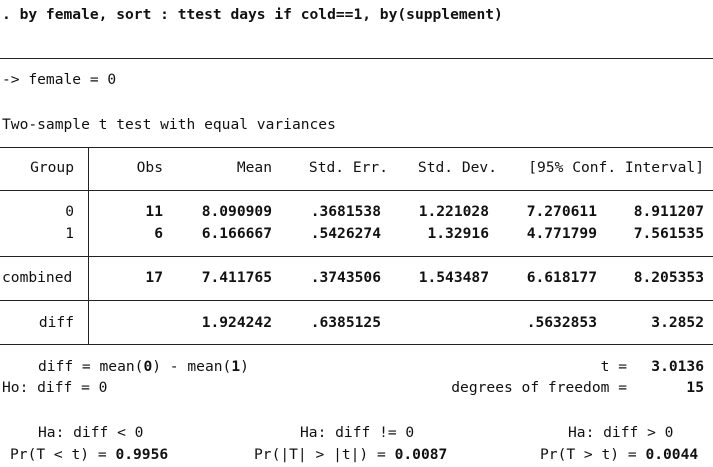  I want to click on cell-std-err: .3743506, so click(345, 277).